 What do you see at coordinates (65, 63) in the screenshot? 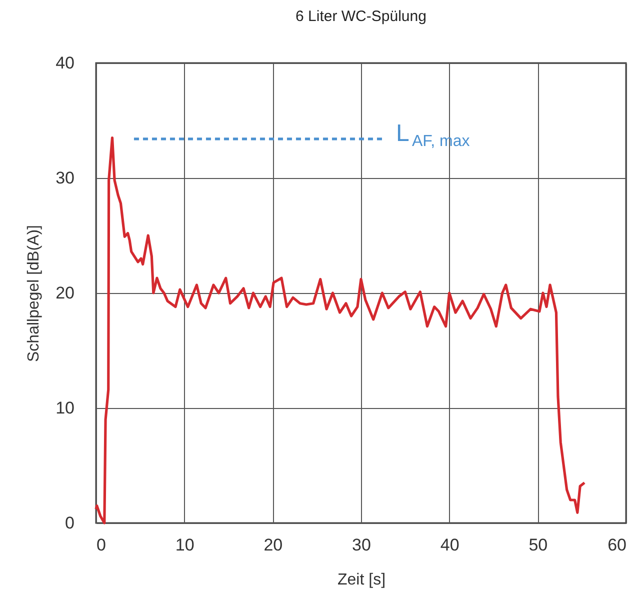
I see `y-tick-label: 40` at bounding box center [65, 63].